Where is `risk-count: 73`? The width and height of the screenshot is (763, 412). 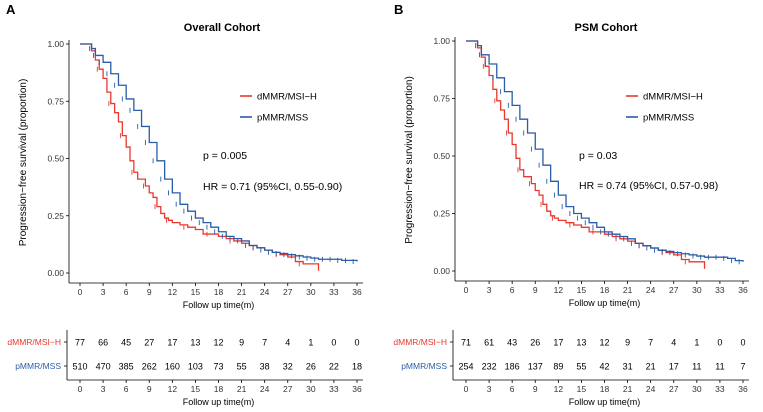 risk-count: 73 is located at coordinates (218, 367).